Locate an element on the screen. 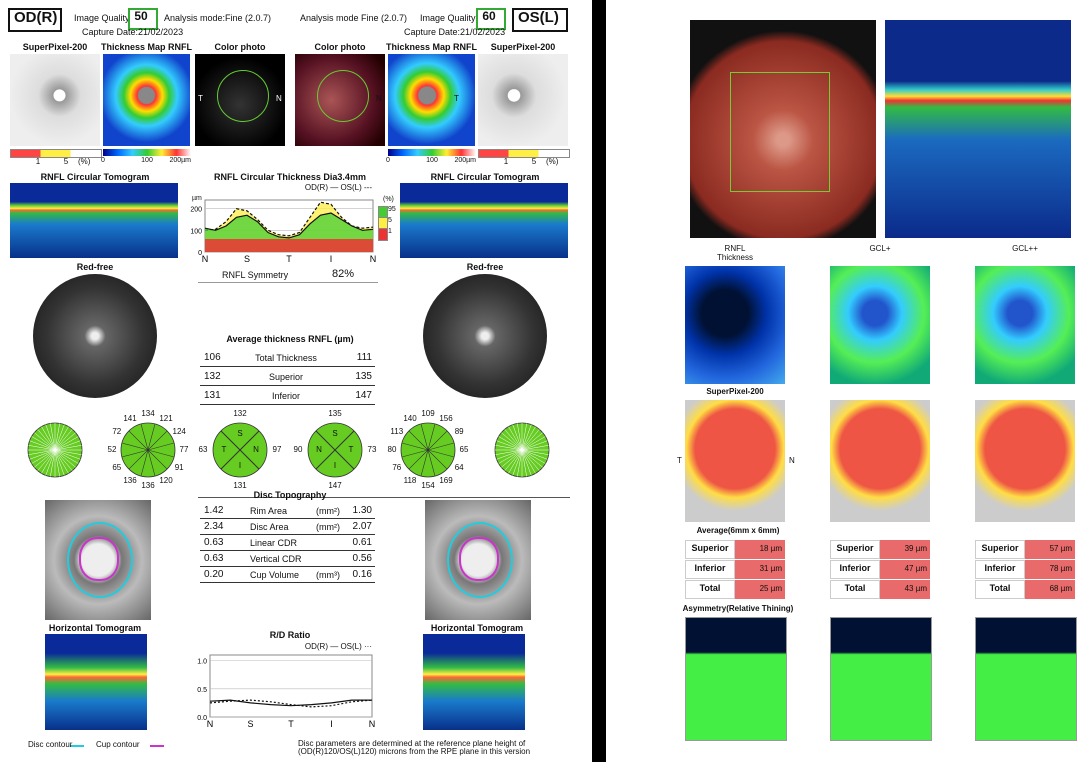  clock-value: 140 is located at coordinates (410, 418).